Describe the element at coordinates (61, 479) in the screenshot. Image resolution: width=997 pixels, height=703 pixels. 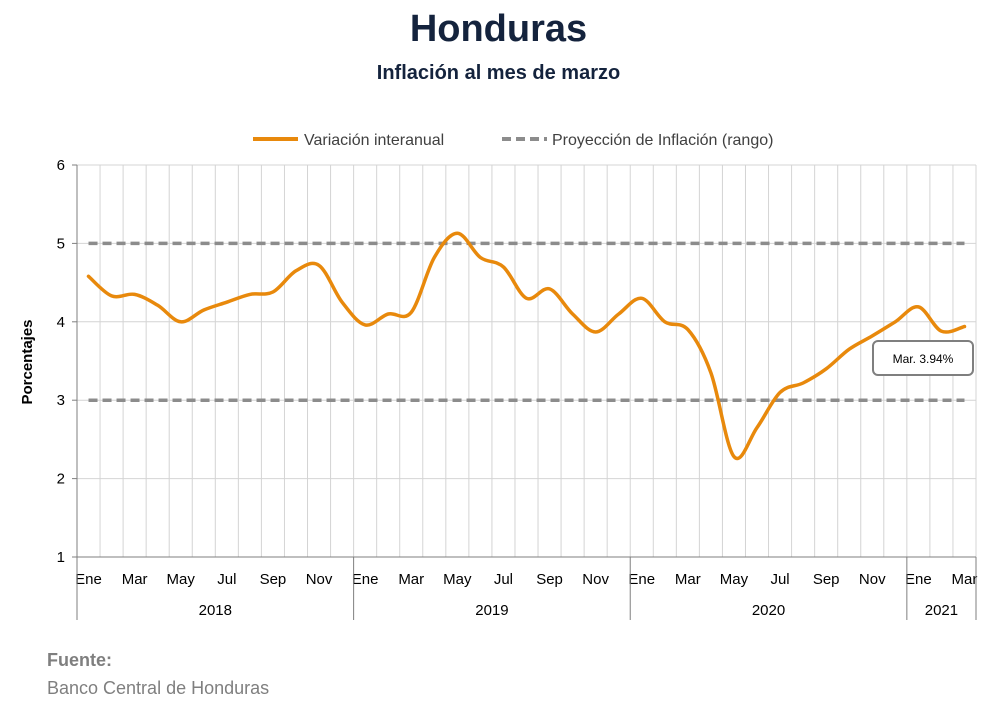
I see `y-tick-label: 2` at that location.